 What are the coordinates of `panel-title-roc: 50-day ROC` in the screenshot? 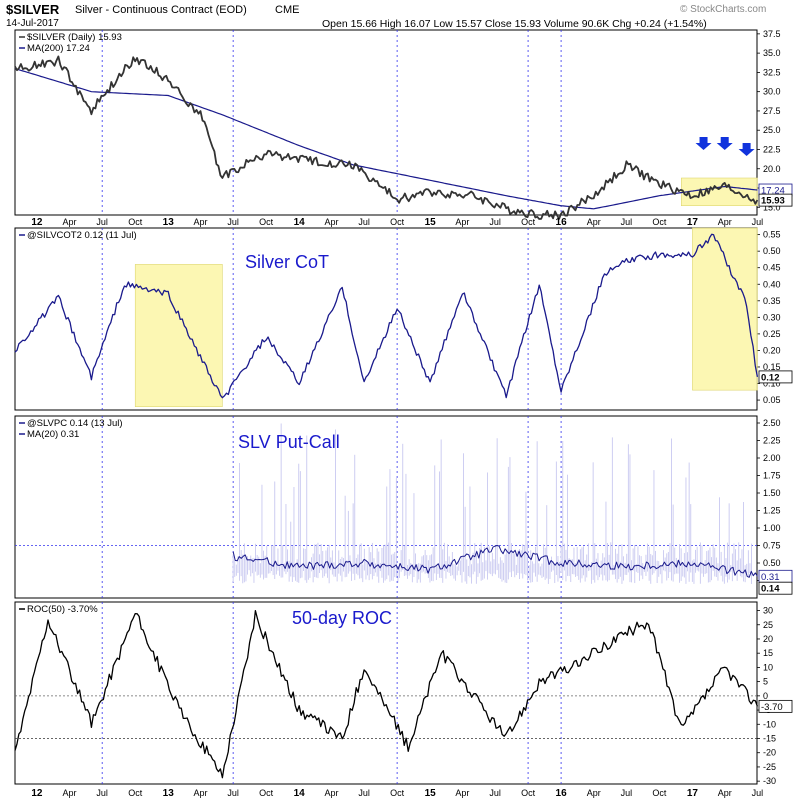 It's located at (342, 618).